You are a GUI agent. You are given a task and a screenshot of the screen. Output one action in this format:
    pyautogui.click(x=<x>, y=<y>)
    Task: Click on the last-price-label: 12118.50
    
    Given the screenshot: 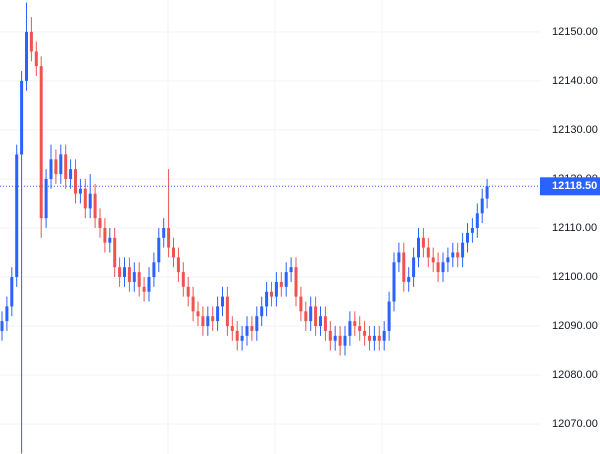 What is the action you would take?
    pyautogui.click(x=574, y=186)
    